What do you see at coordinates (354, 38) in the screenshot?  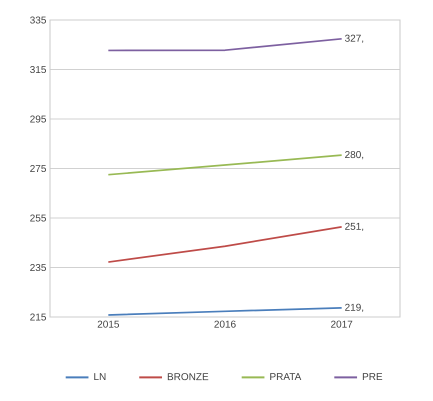 I see `data-label: 327,` at bounding box center [354, 38].